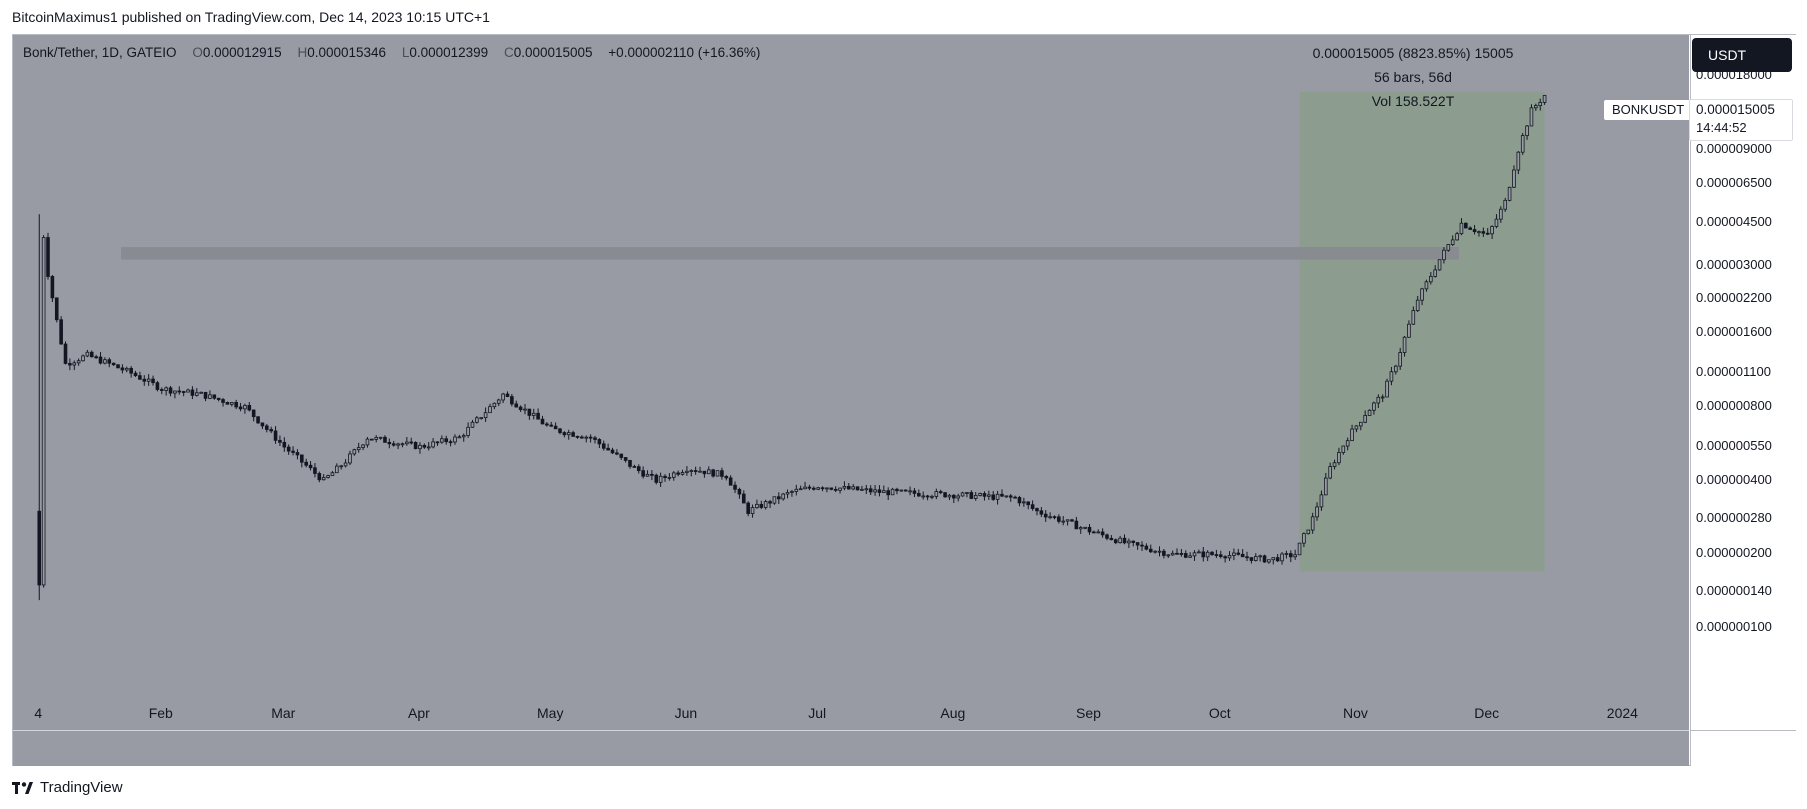 The height and width of the screenshot is (809, 1807). Describe the element at coordinates (1742, 55) in the screenshot. I see `currency-button: USDT` at that location.